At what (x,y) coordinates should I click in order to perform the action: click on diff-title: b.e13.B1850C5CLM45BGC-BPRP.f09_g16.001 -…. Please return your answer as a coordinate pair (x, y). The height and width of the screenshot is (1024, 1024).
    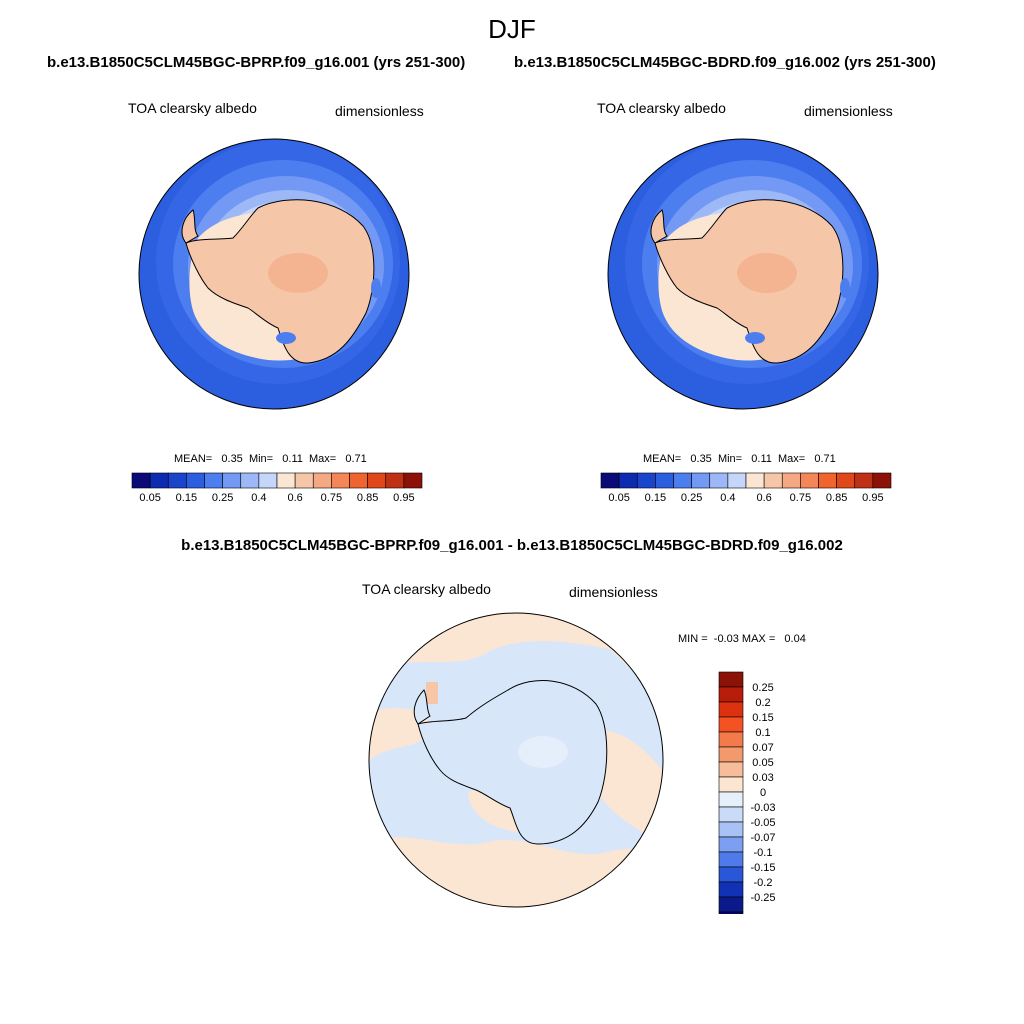
    Looking at the image, I should click on (512, 545).